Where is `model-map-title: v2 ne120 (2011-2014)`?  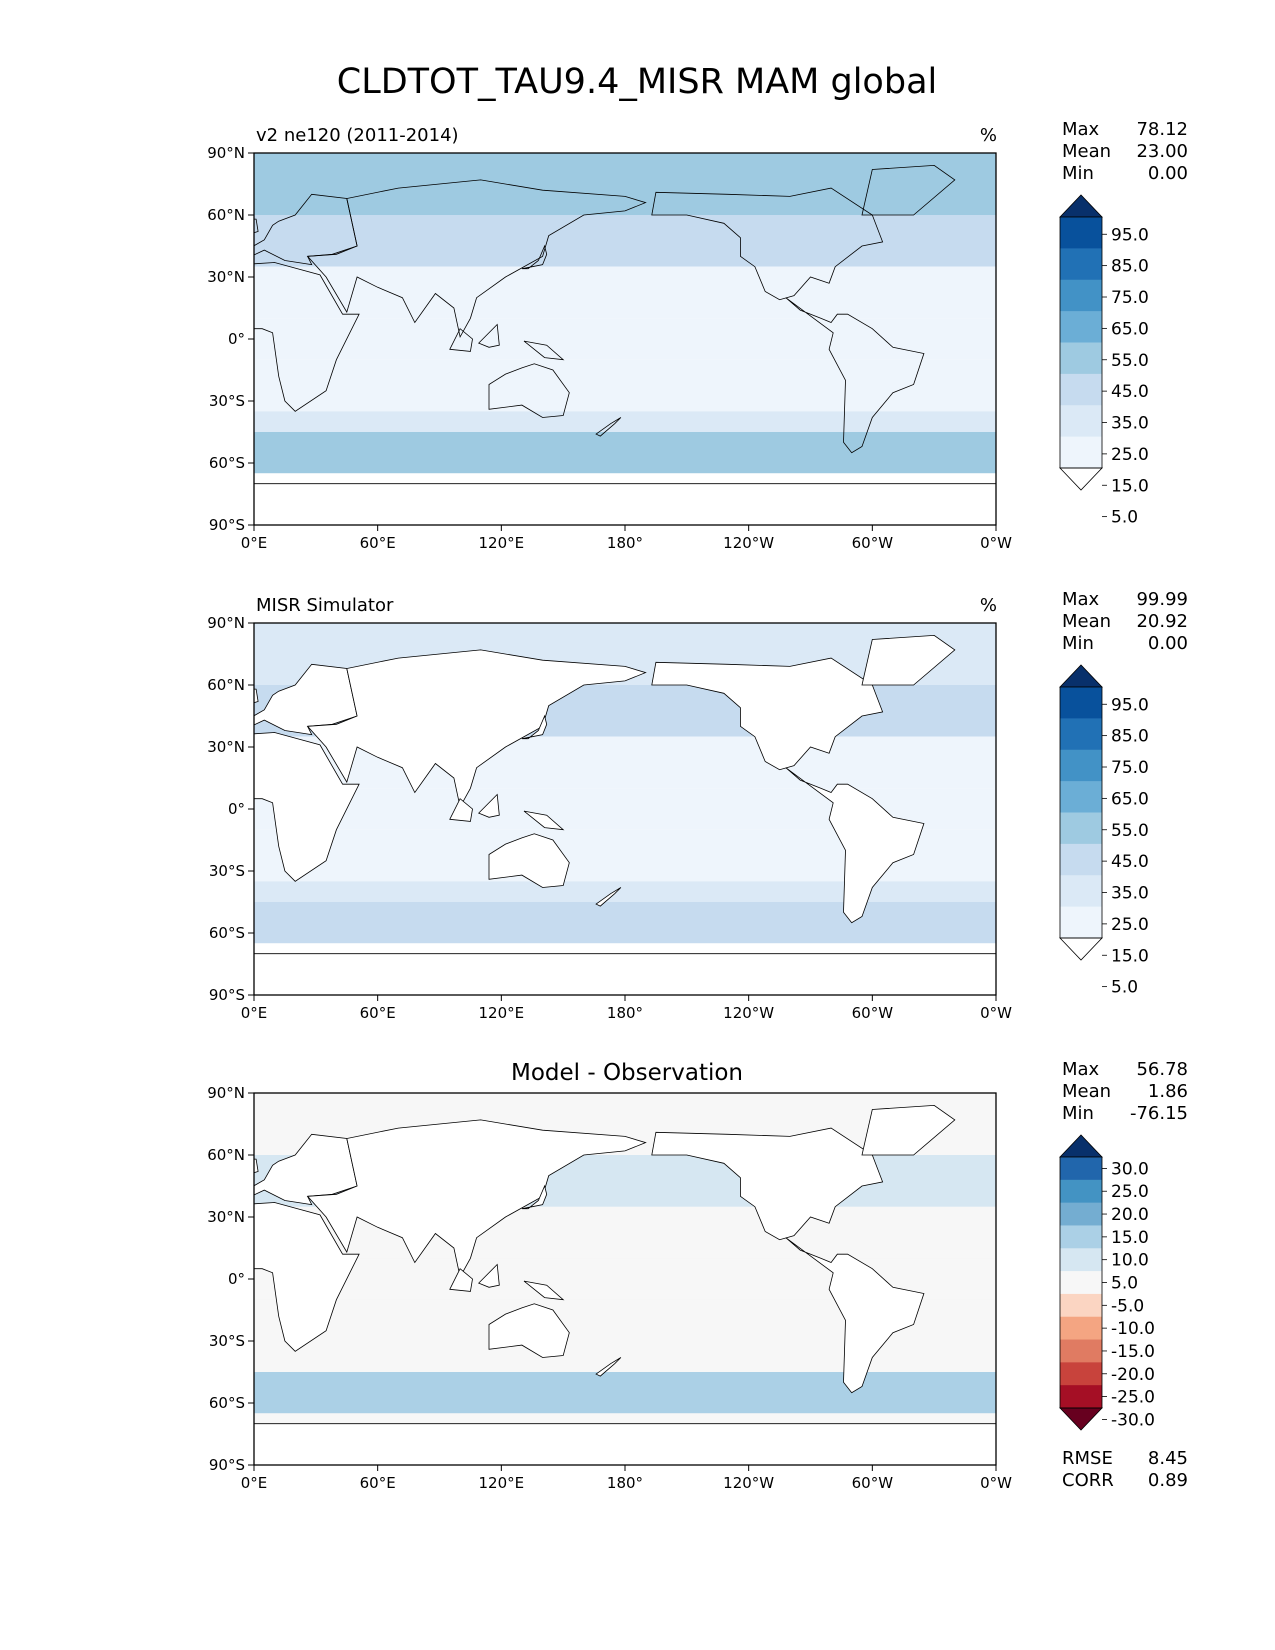 model-map-title: v2 ne120 (2011-2014) is located at coordinates (357, 135).